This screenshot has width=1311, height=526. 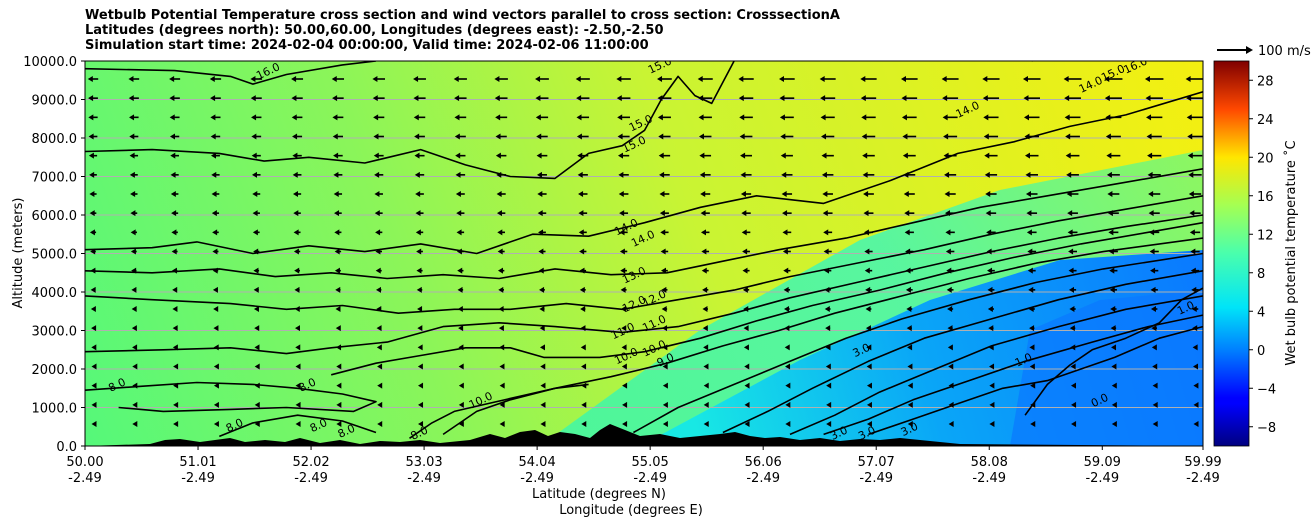 What do you see at coordinates (55, 409) in the screenshot?
I see `y-tick-label: 1000.0` at bounding box center [55, 409].